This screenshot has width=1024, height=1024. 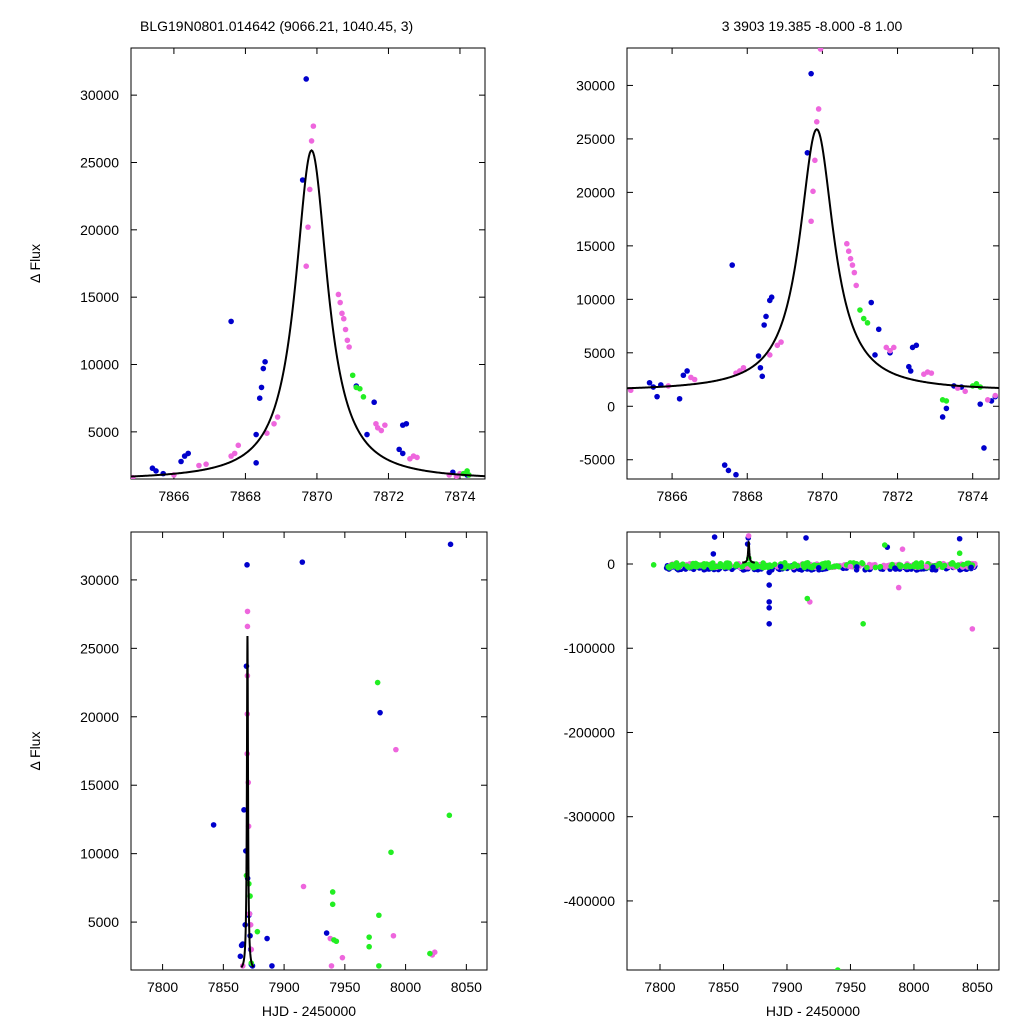 I want to click on x-tick-label: 7870, so click(x=316, y=496).